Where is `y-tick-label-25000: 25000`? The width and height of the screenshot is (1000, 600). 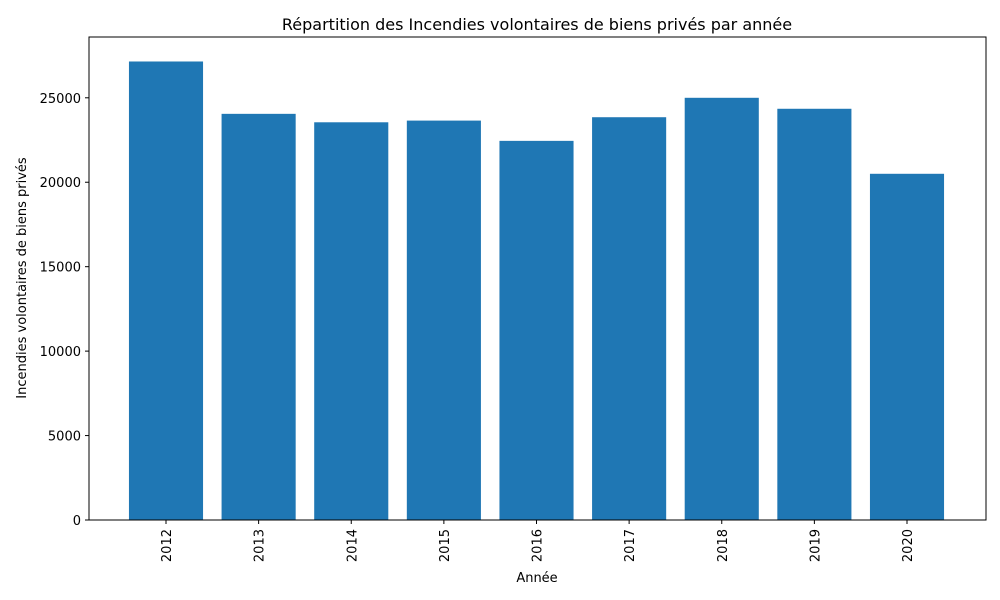 y-tick-label-25000: 25000 is located at coordinates (60, 99).